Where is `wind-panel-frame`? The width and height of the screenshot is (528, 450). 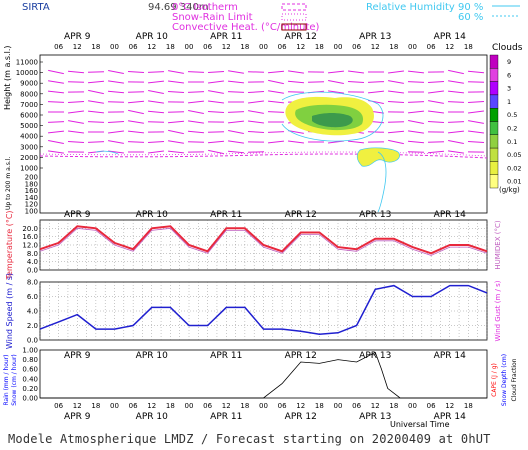
wind-panel-frame is located at coordinates (263, 311).